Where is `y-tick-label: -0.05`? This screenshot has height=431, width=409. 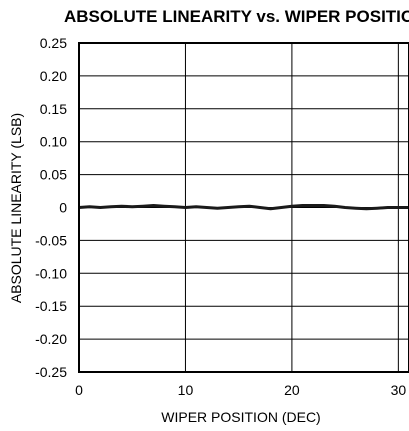
y-tick-label: -0.05 is located at coordinates (51, 240).